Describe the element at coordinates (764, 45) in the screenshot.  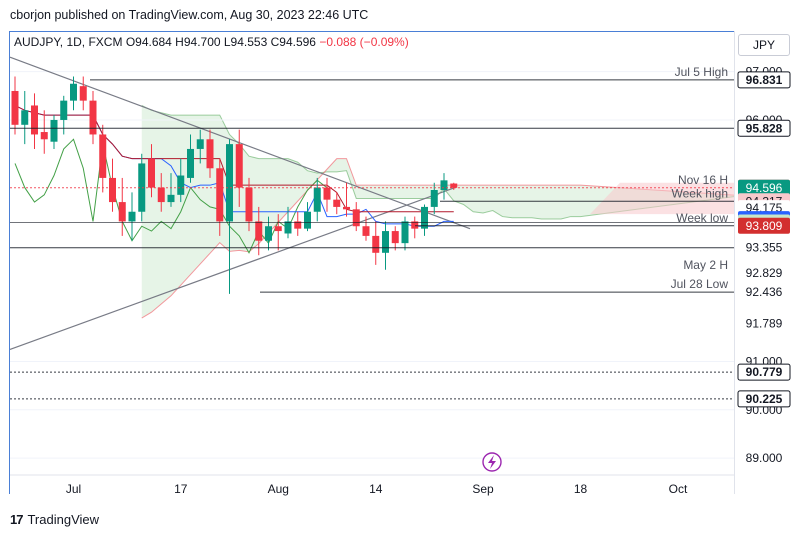
I see `currency-button: JPY` at that location.